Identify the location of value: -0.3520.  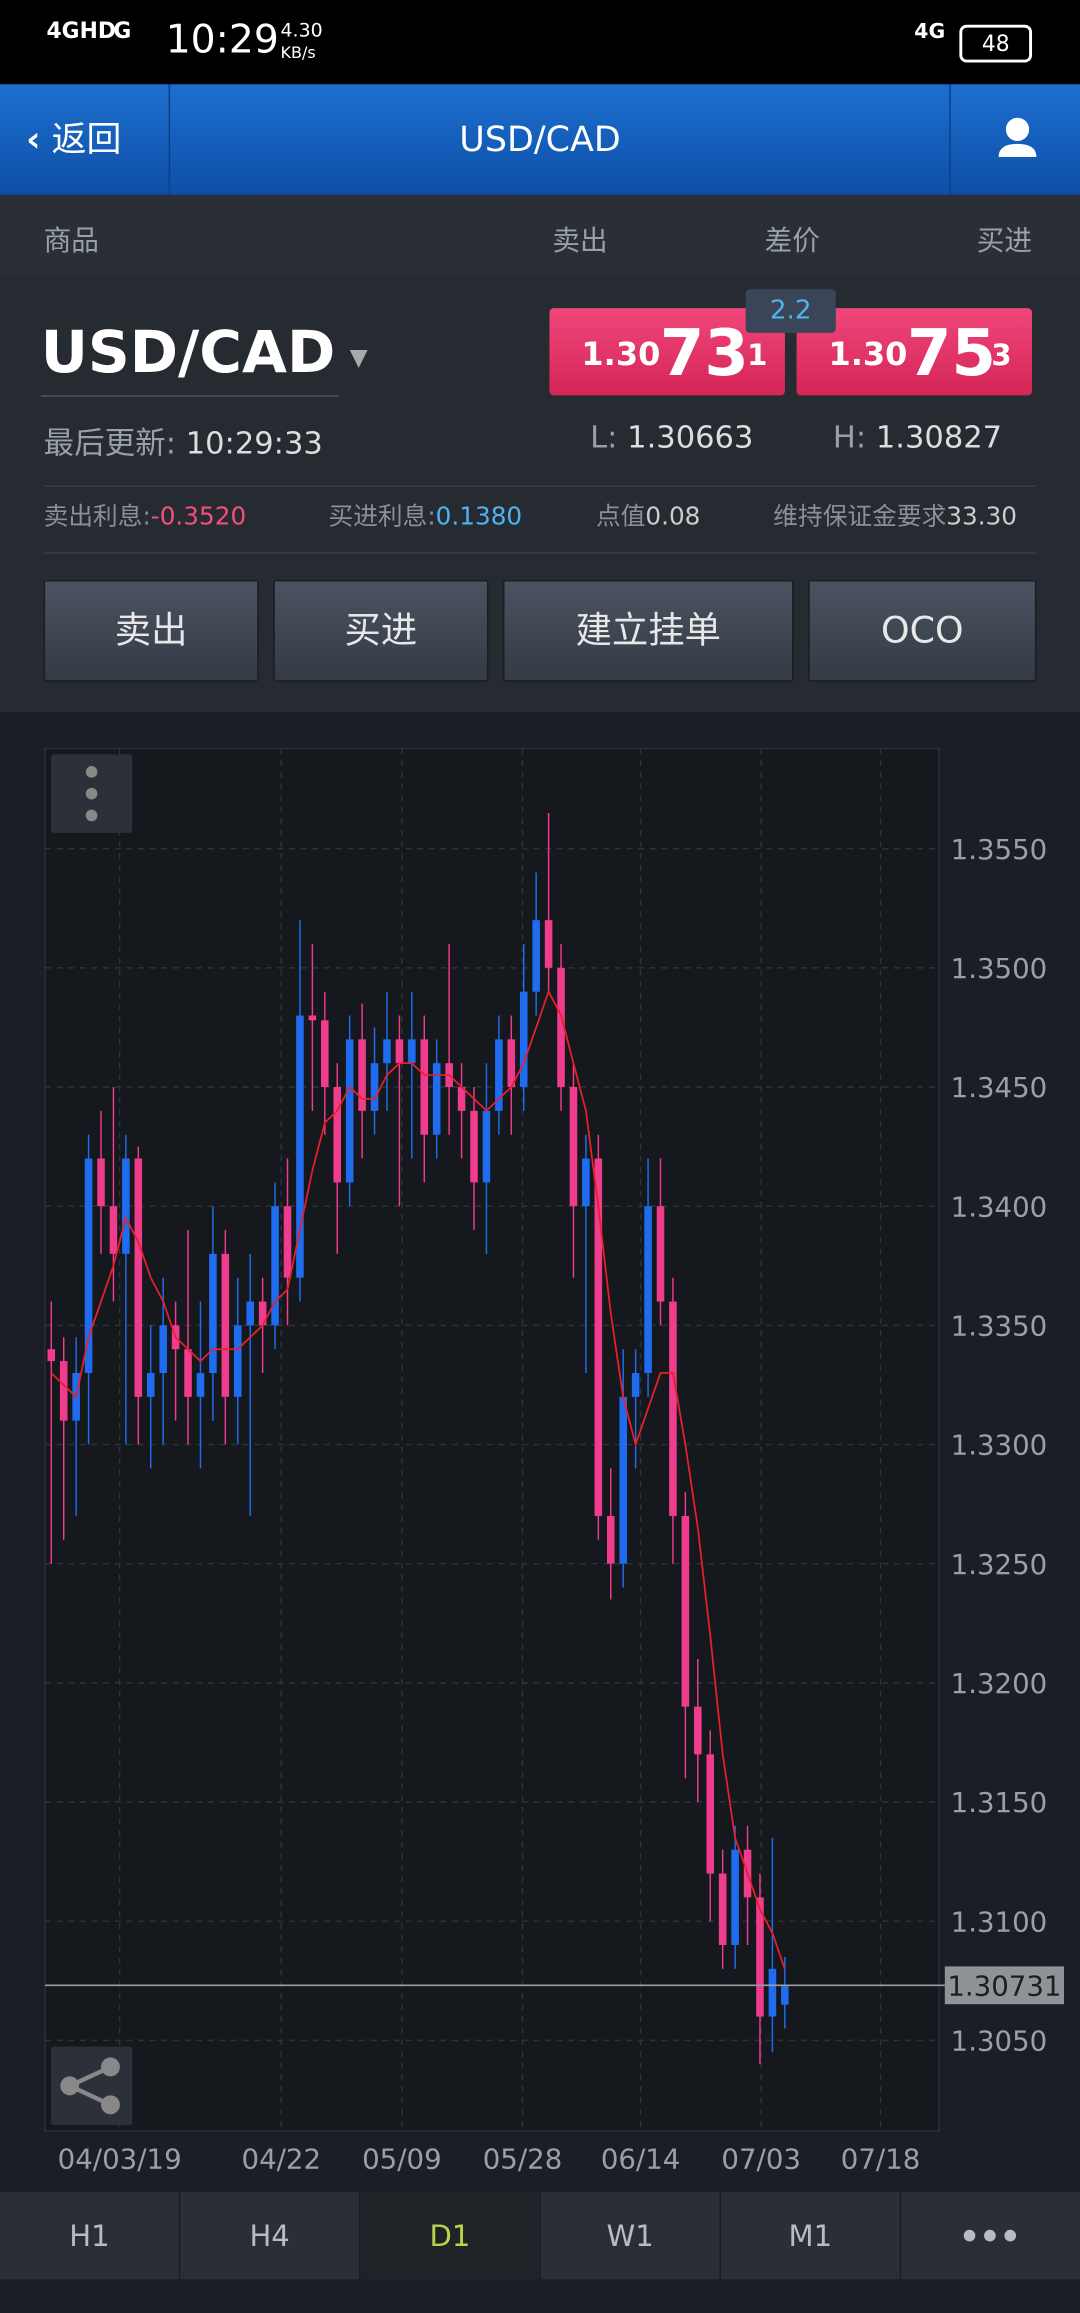
(198, 517).